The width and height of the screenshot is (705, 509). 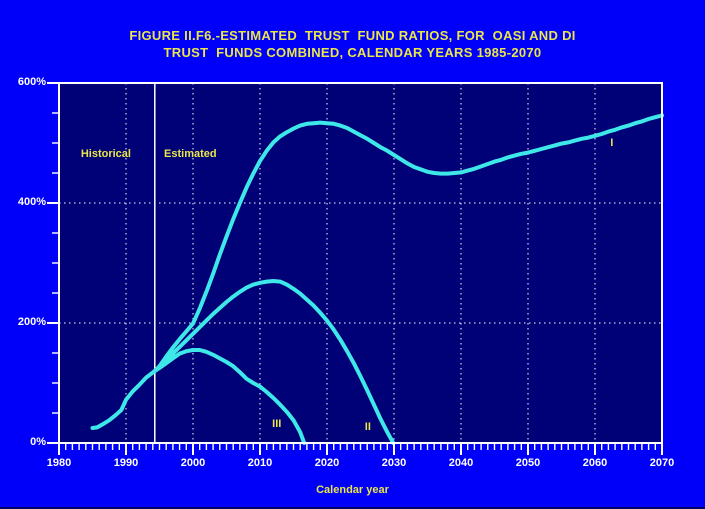 I want to click on annotation-historical: Historical, so click(x=105, y=153).